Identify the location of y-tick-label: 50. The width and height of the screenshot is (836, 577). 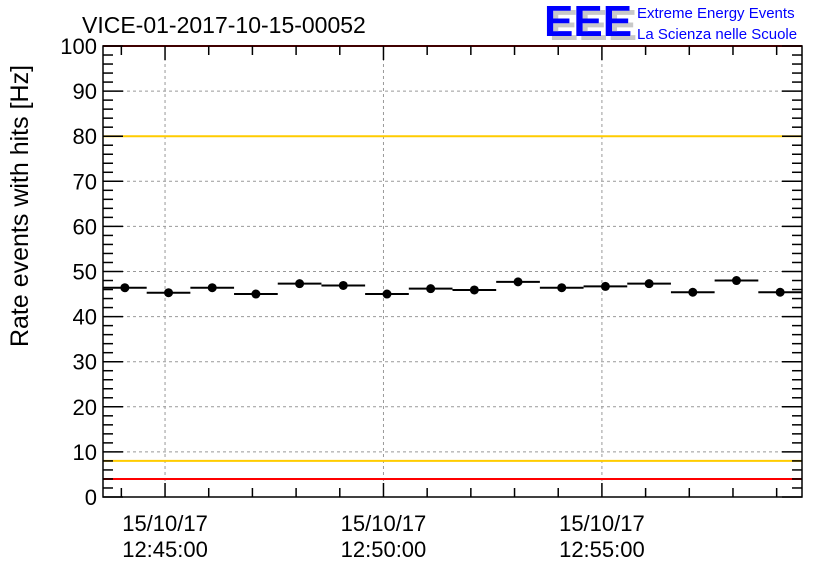
(85, 272).